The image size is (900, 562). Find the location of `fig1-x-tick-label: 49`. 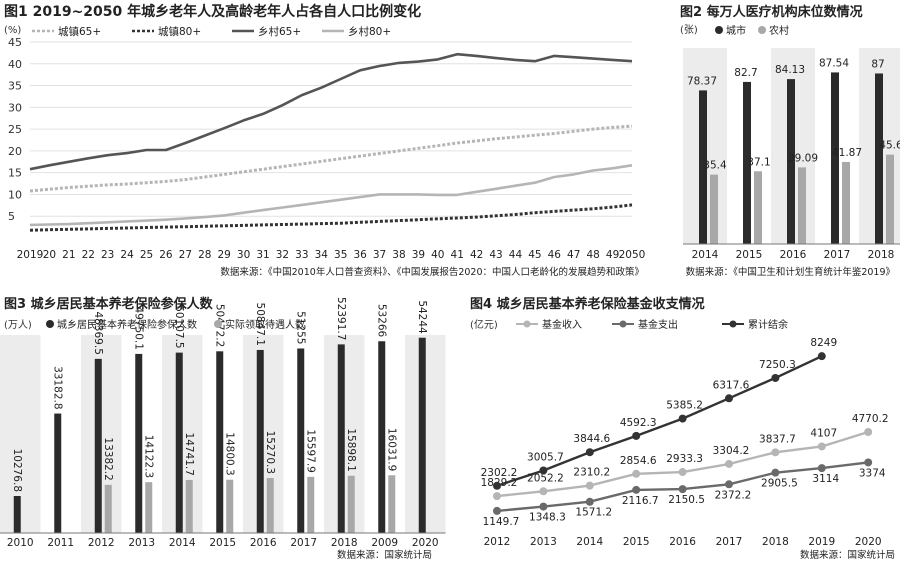

fig1-x-tick-label: 49 is located at coordinates (612, 255).